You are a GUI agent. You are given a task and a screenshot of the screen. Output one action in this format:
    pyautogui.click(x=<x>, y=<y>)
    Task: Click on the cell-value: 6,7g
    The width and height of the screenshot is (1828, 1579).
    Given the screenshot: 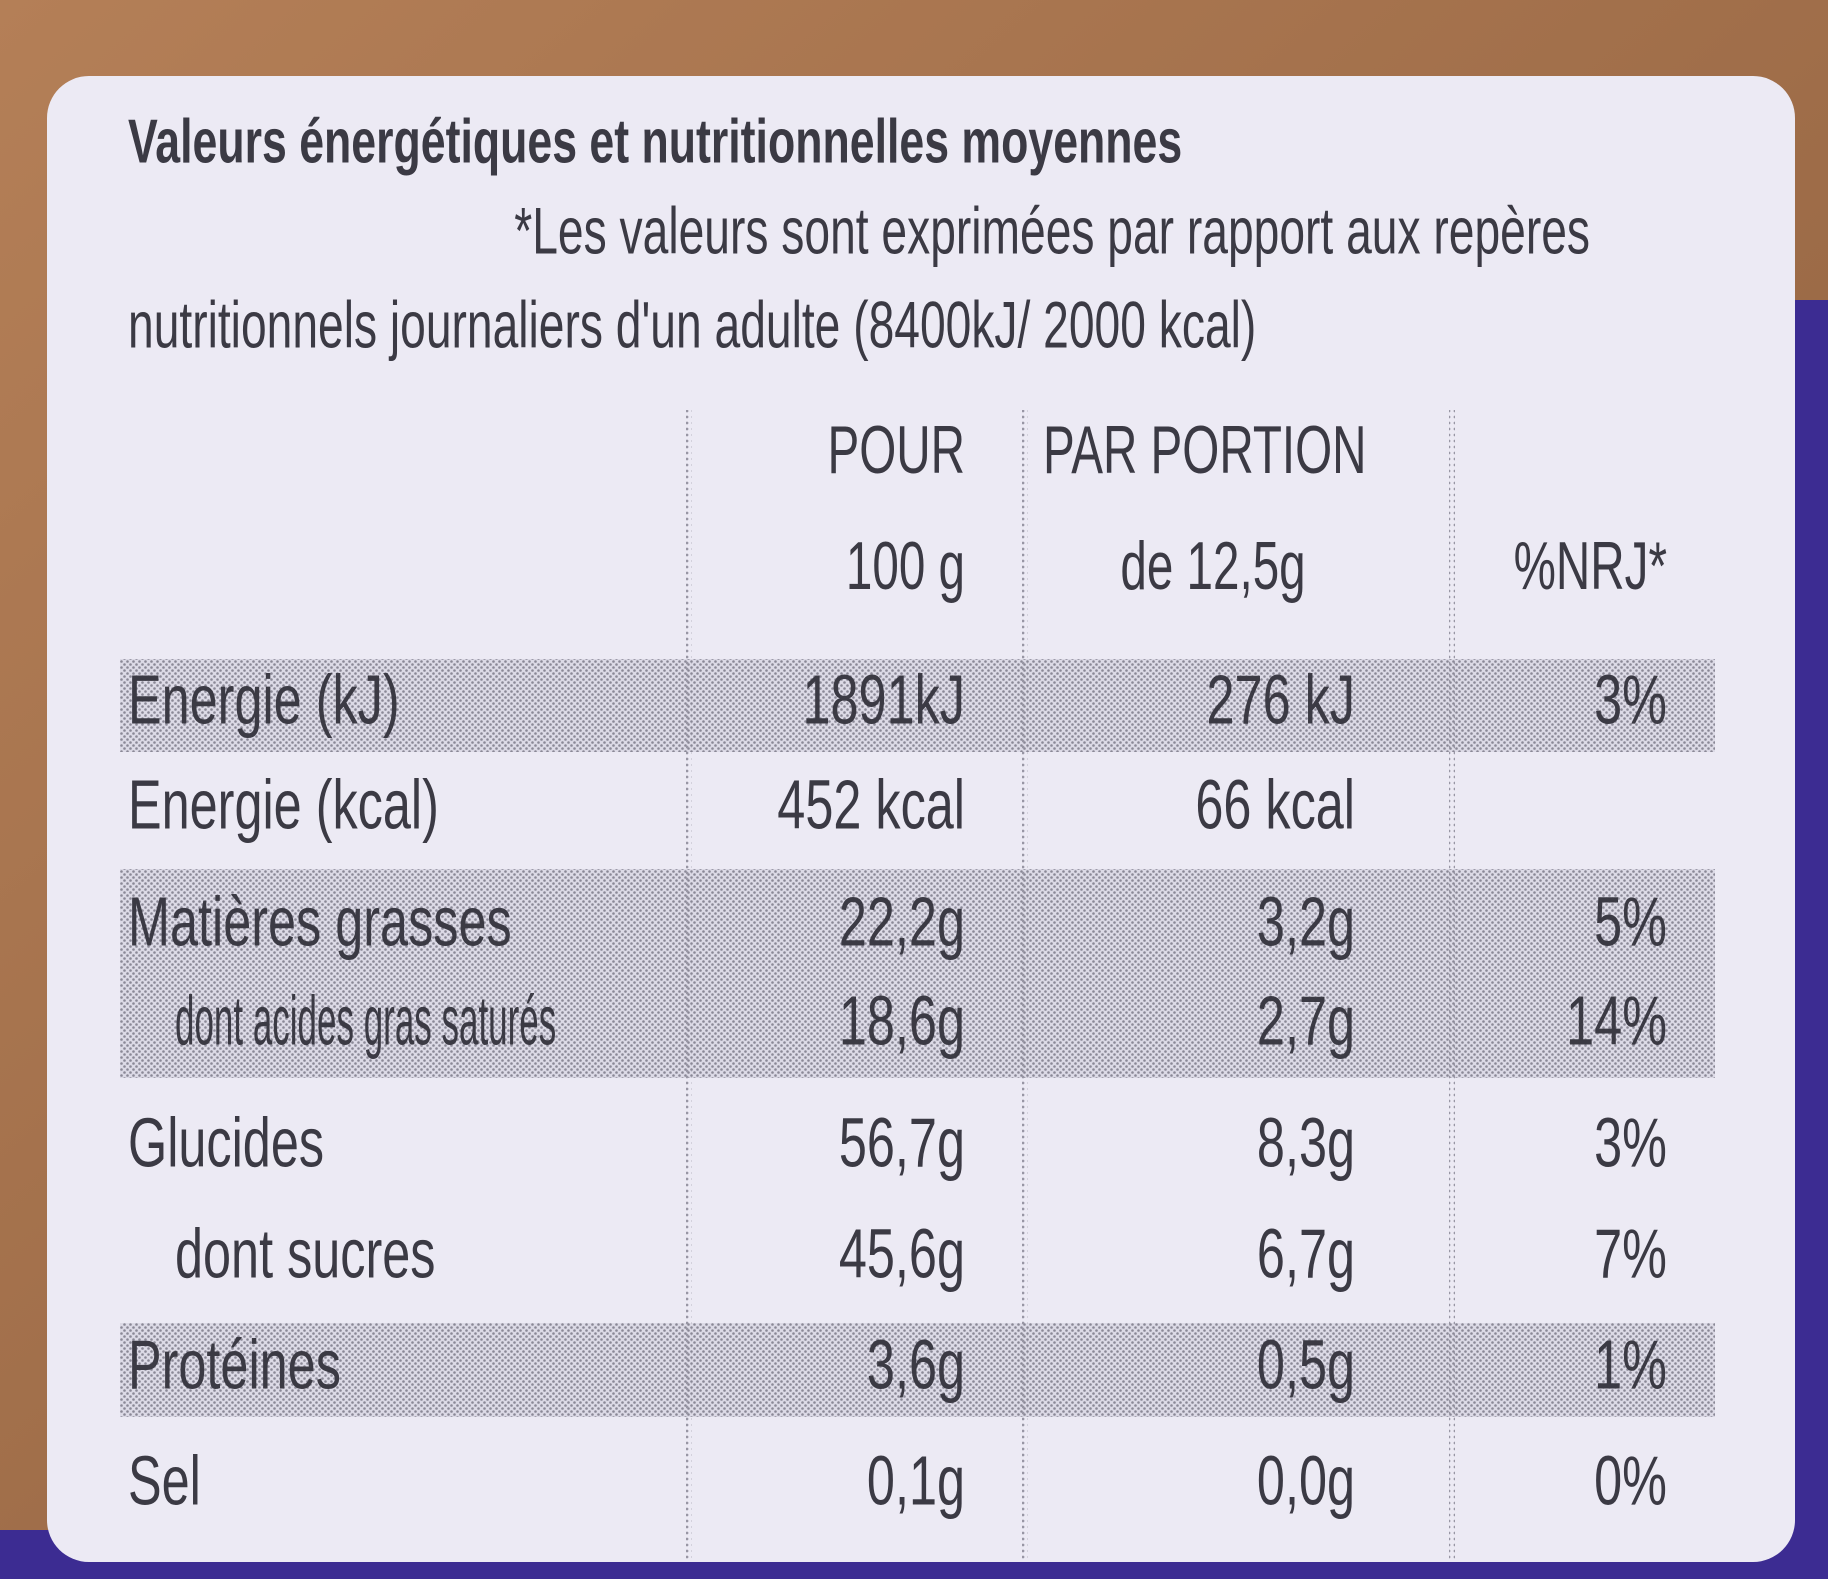 What is the action you would take?
    pyautogui.click(x=1306, y=1253)
    